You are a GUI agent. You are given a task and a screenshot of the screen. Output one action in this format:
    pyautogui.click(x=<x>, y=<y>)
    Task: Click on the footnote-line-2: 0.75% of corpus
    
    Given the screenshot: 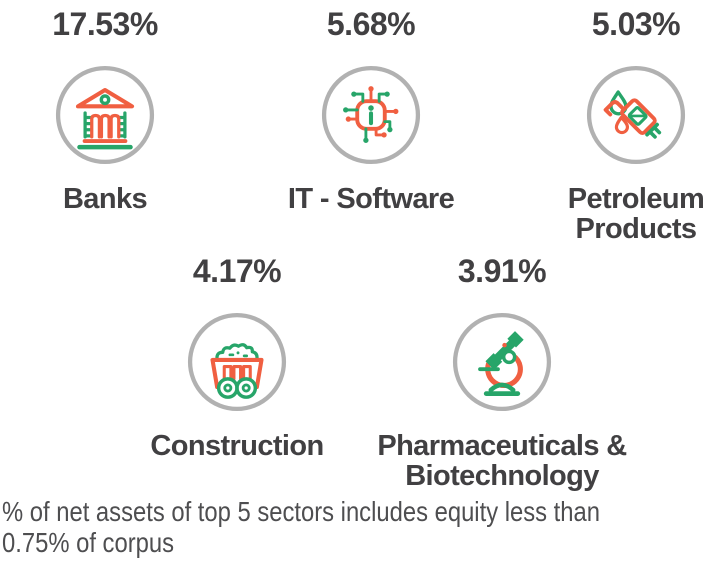 What is the action you would take?
    pyautogui.click(x=88, y=542)
    